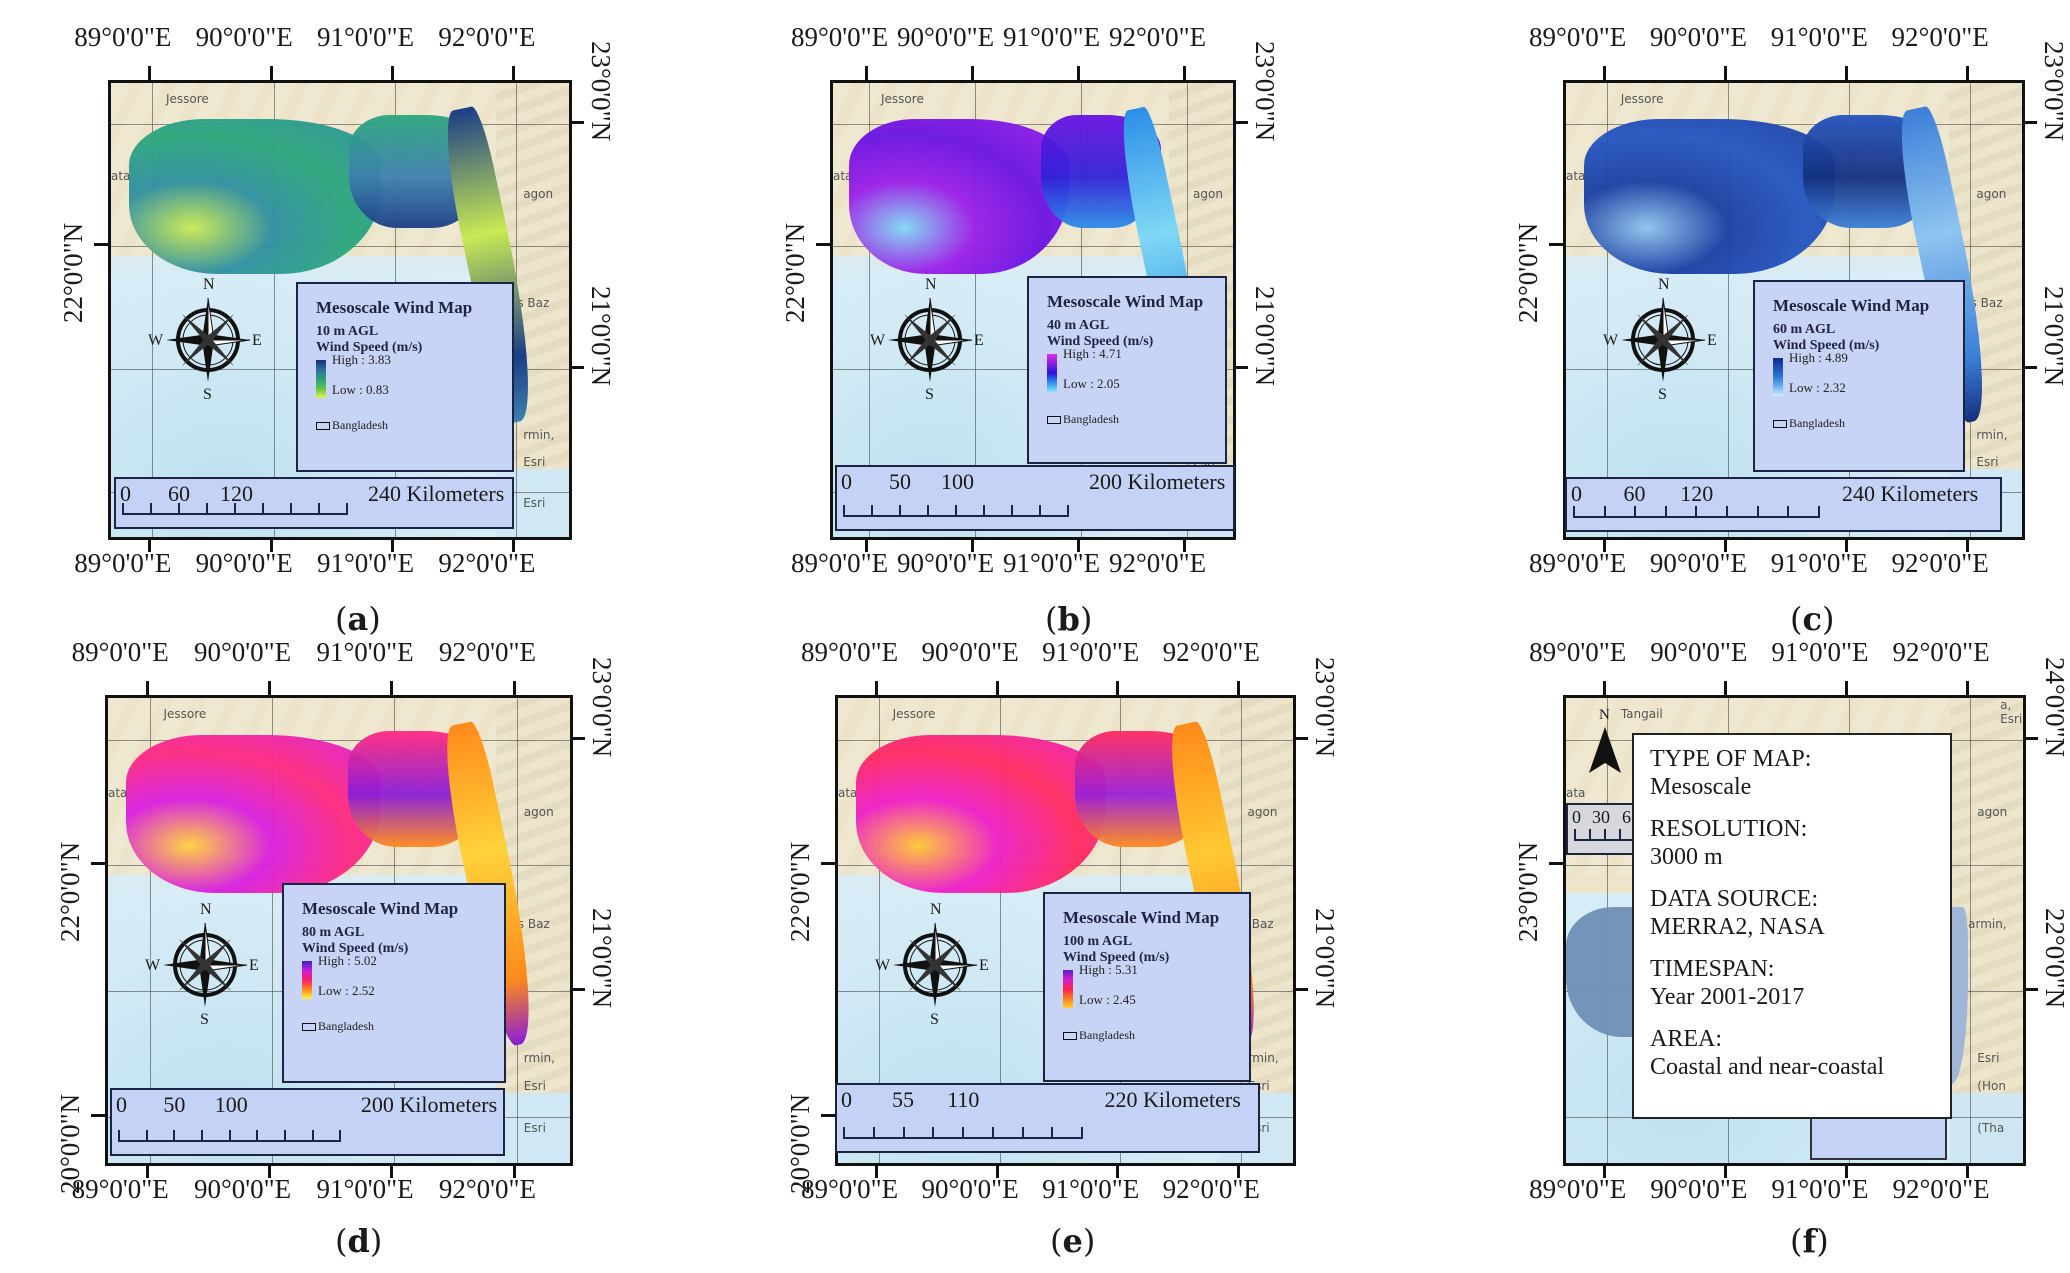 The width and height of the screenshot is (2070, 1273). Describe the element at coordinates (347, 960) in the screenshot. I see `legend-high-value: High : 5.02` at that location.